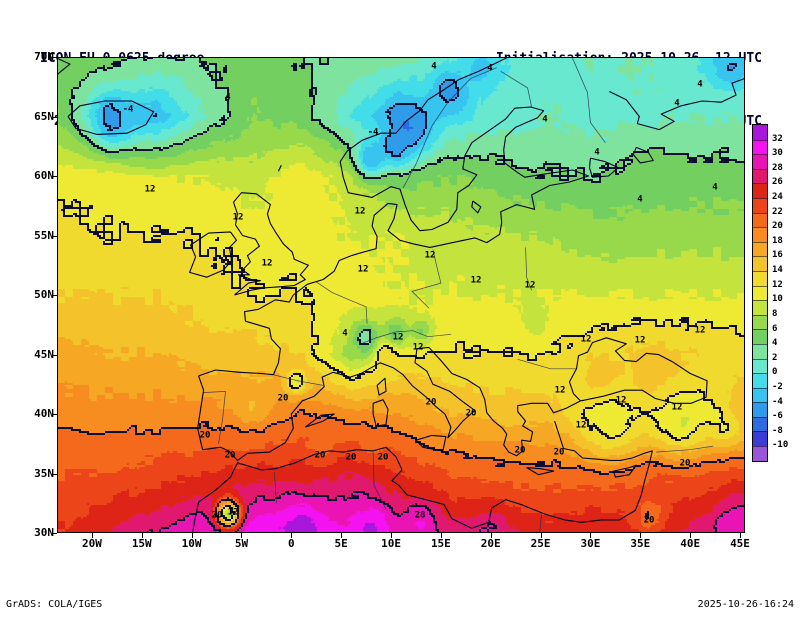 Image resolution: width=800 pixels, height=618 pixels. What do you see at coordinates (777, 153) in the screenshot?
I see `colorbar-tick-label: 30` at bounding box center [777, 153].